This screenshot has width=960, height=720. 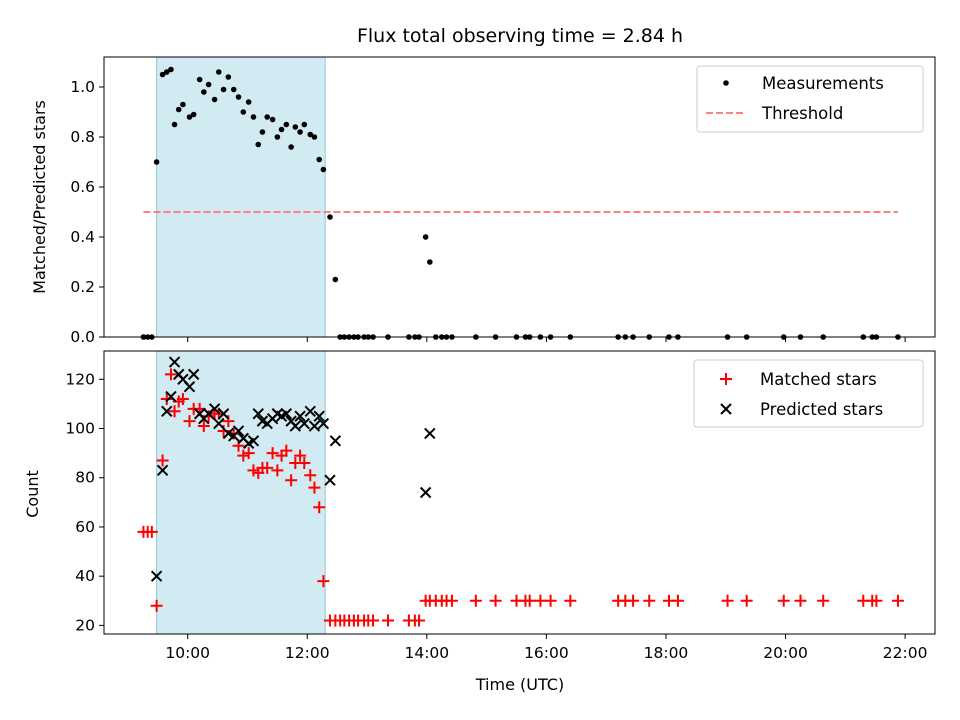 I want to click on x-axis-label: Time (UTC), so click(x=519, y=684).